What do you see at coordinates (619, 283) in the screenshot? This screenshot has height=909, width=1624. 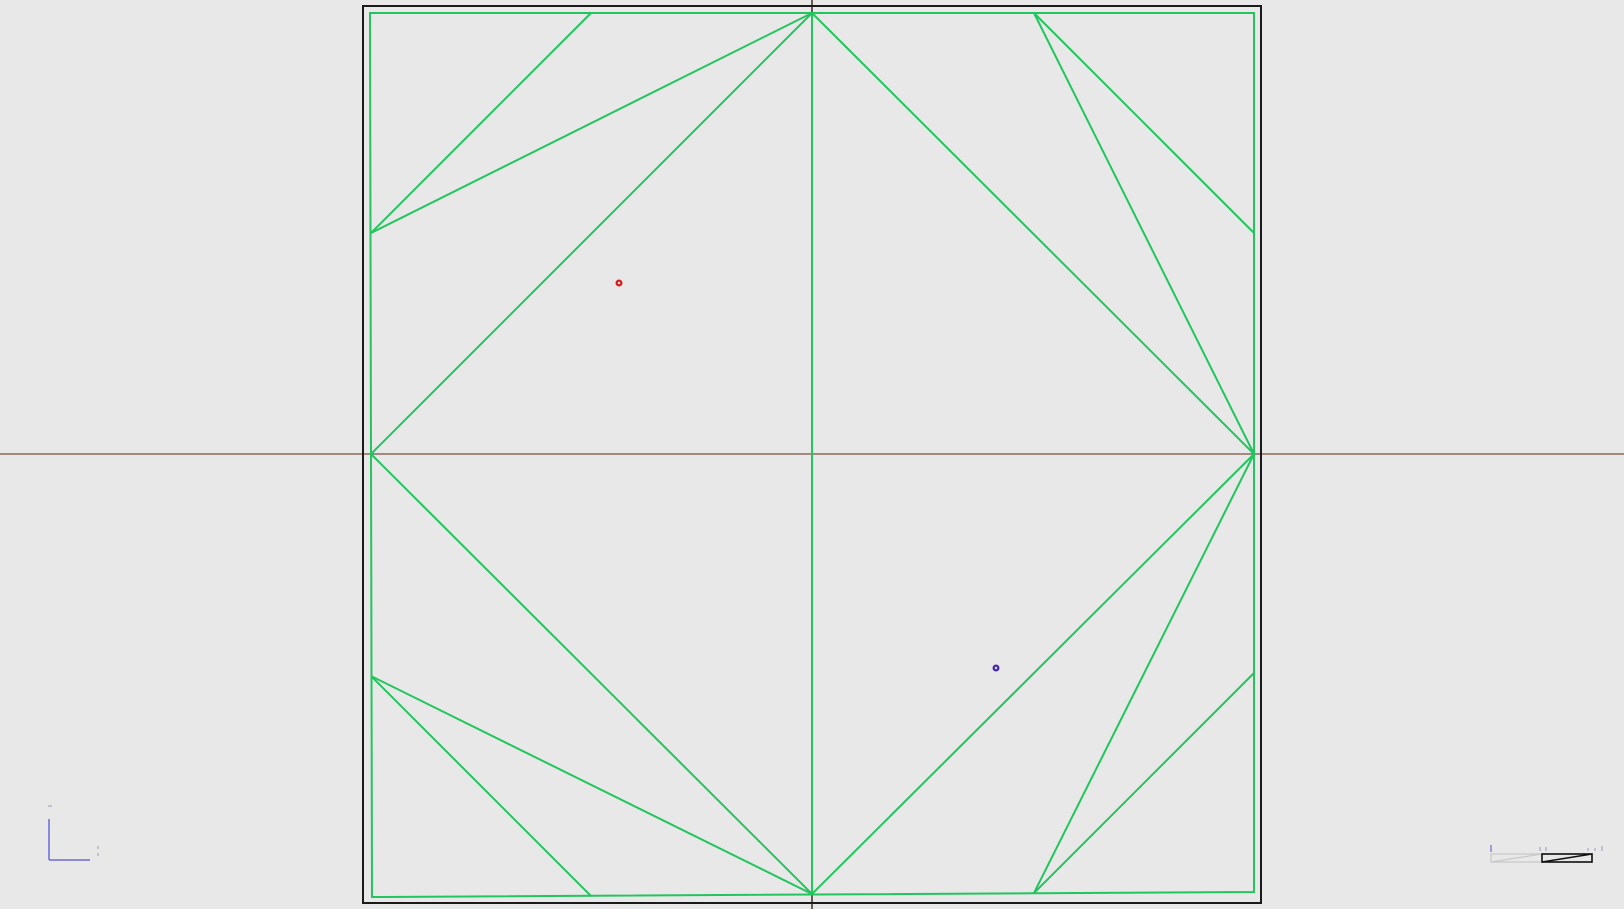 I see `red-point-marker` at bounding box center [619, 283].